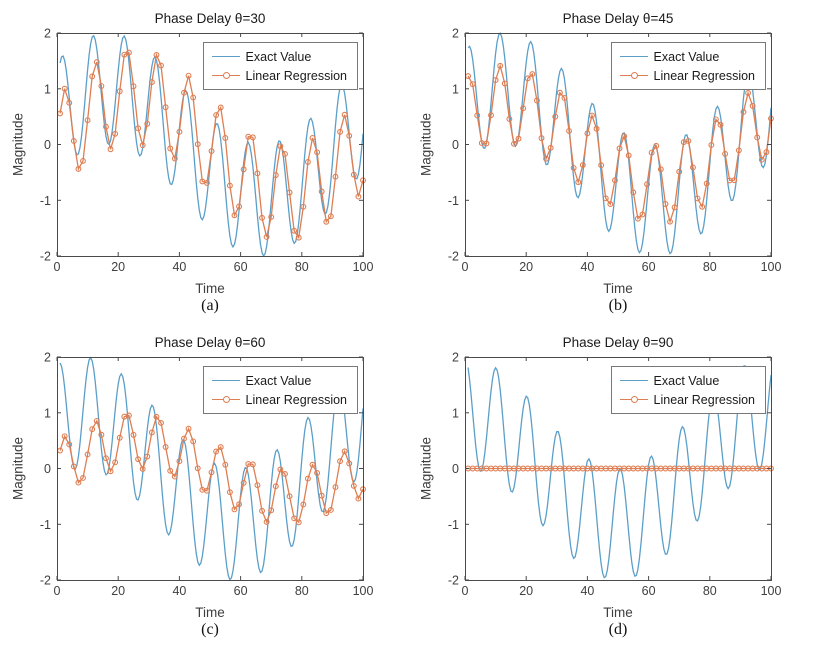 The height and width of the screenshot is (649, 815). What do you see at coordinates (241, 267) in the screenshot?
I see `x-tick-label: 60` at bounding box center [241, 267].